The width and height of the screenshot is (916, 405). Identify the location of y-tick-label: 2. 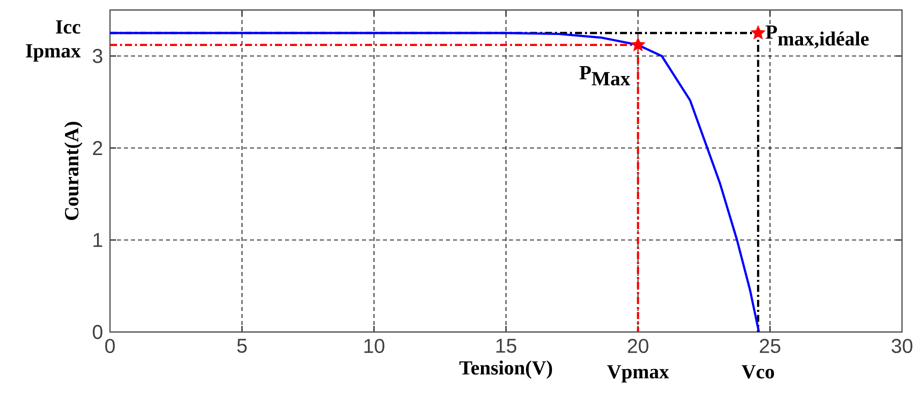
(97, 148).